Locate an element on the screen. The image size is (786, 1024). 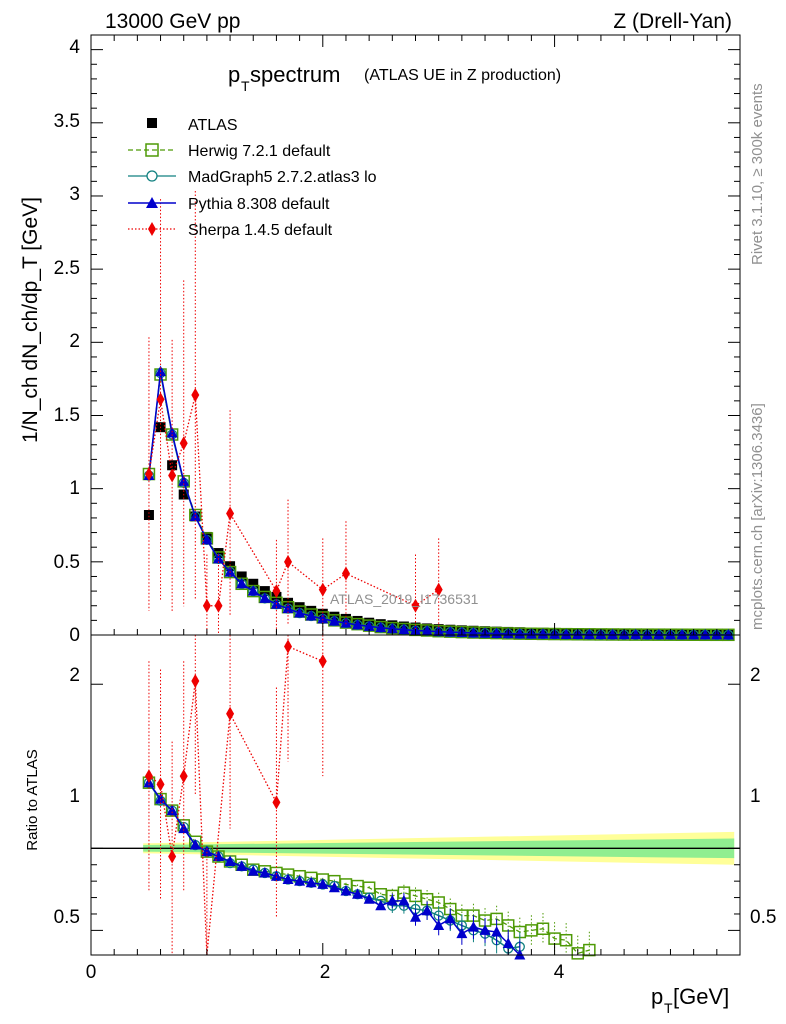
x-axis-label-rest: [GeV] is located at coordinates (701, 996).